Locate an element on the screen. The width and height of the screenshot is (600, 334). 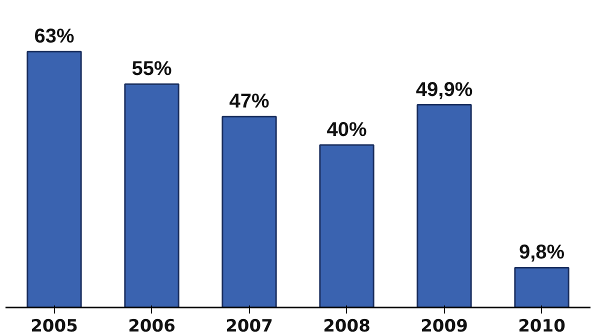
data-label: 40% is located at coordinates (346, 130).